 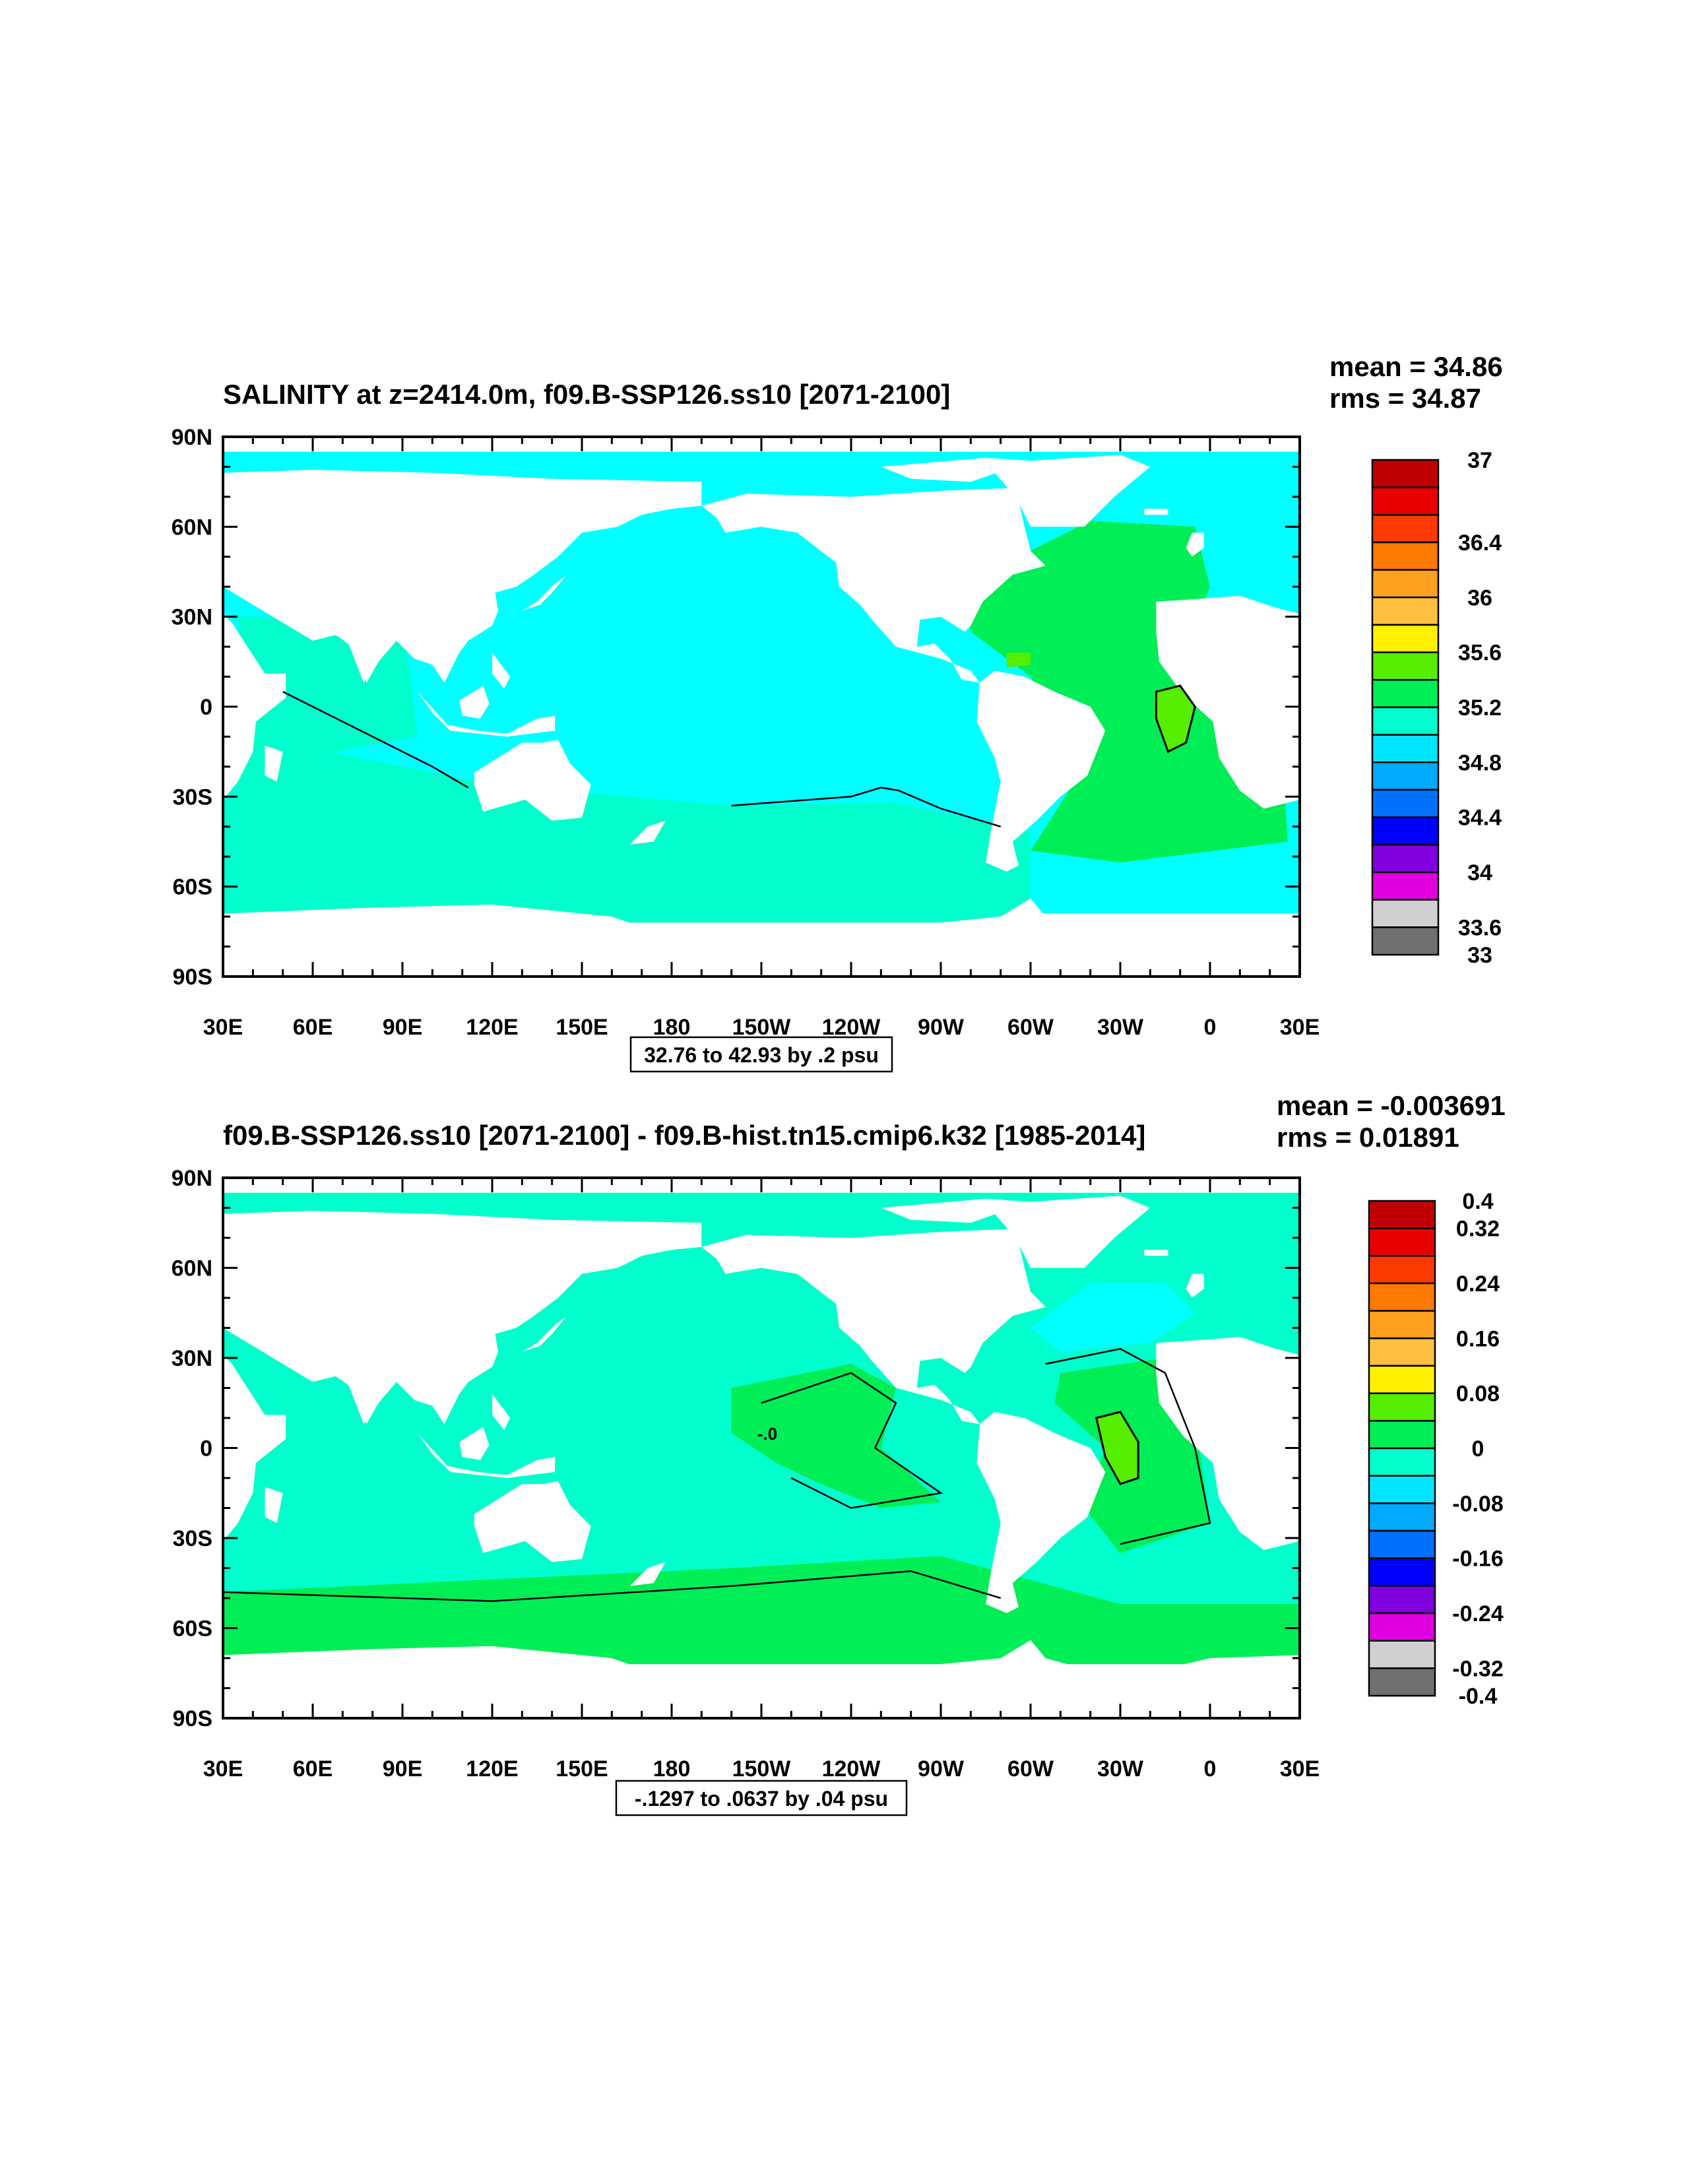 I want to click on colorbar-label: 37, so click(x=1479, y=460).